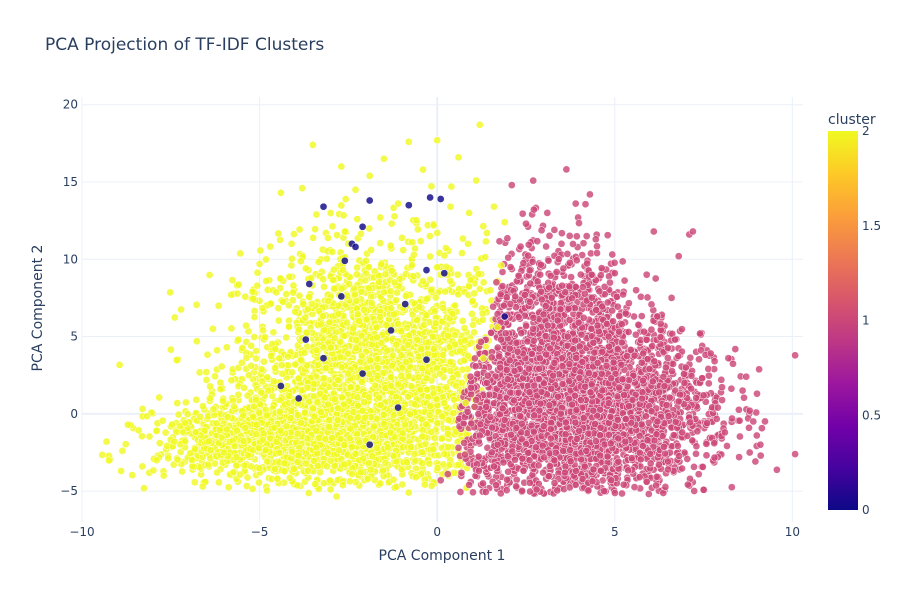  I want to click on pink-point, so click(706, 455).